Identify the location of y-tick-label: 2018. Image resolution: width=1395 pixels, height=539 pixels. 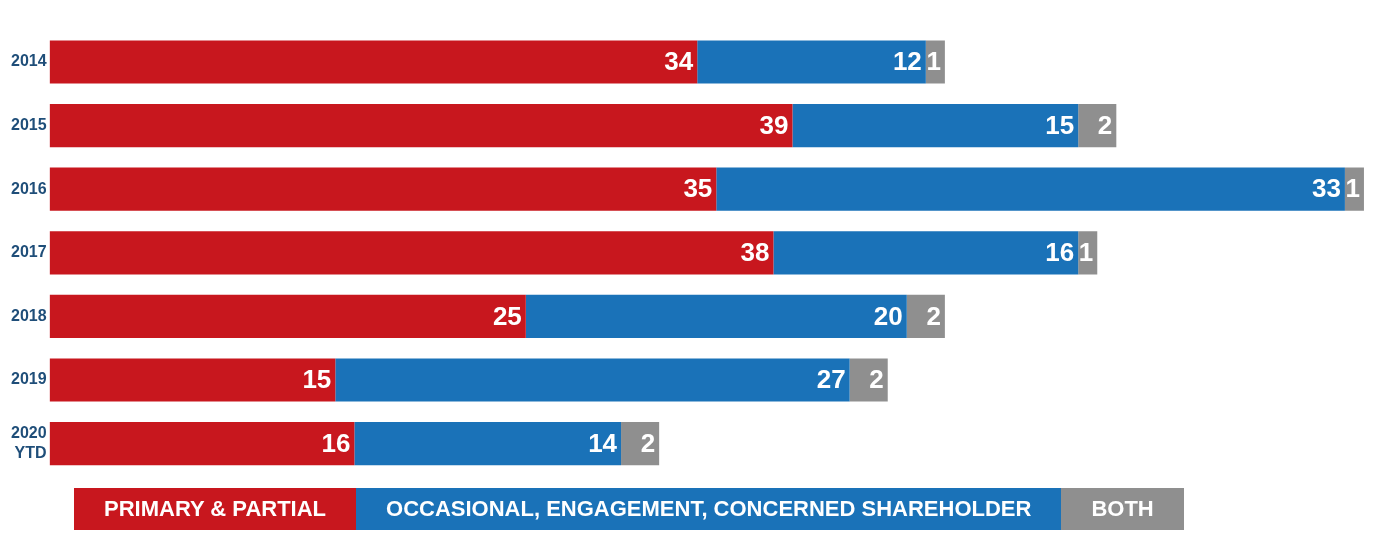
(29, 315).